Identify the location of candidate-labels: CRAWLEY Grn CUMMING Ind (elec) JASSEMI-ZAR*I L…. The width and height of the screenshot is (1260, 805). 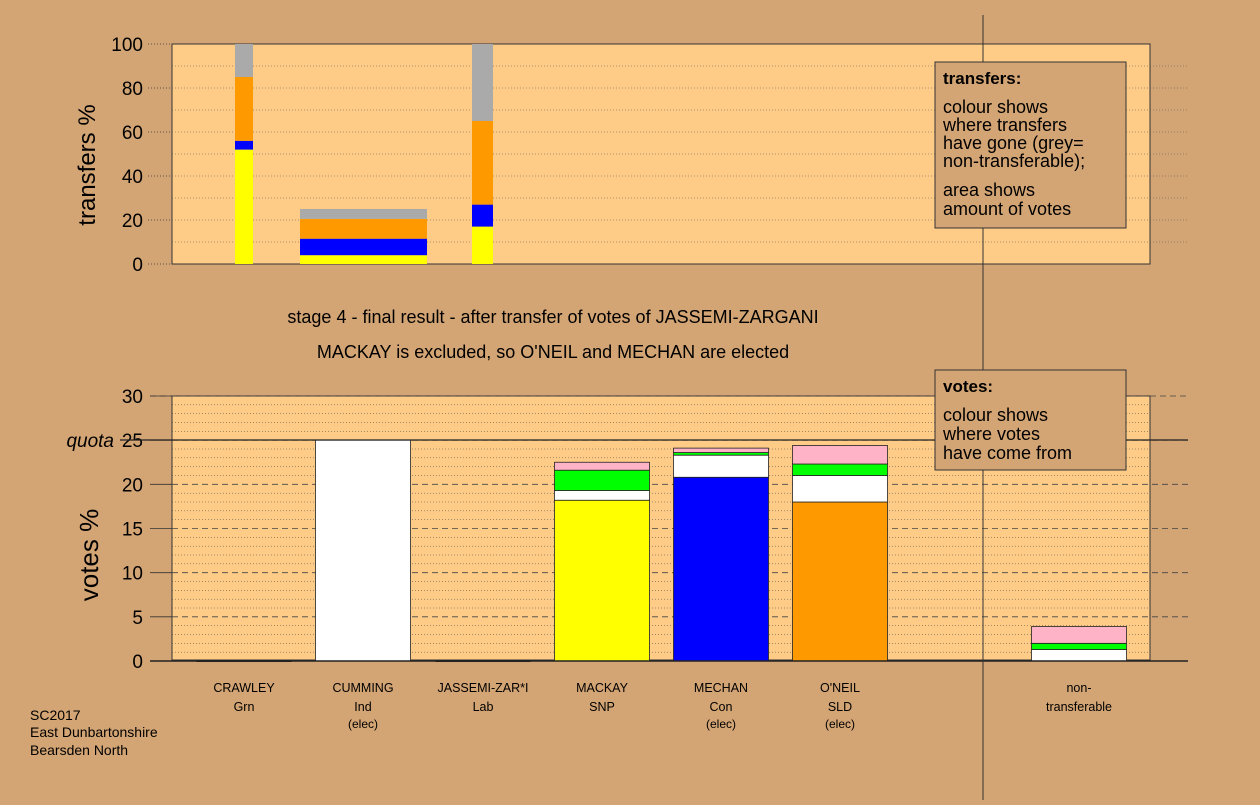
(662, 706).